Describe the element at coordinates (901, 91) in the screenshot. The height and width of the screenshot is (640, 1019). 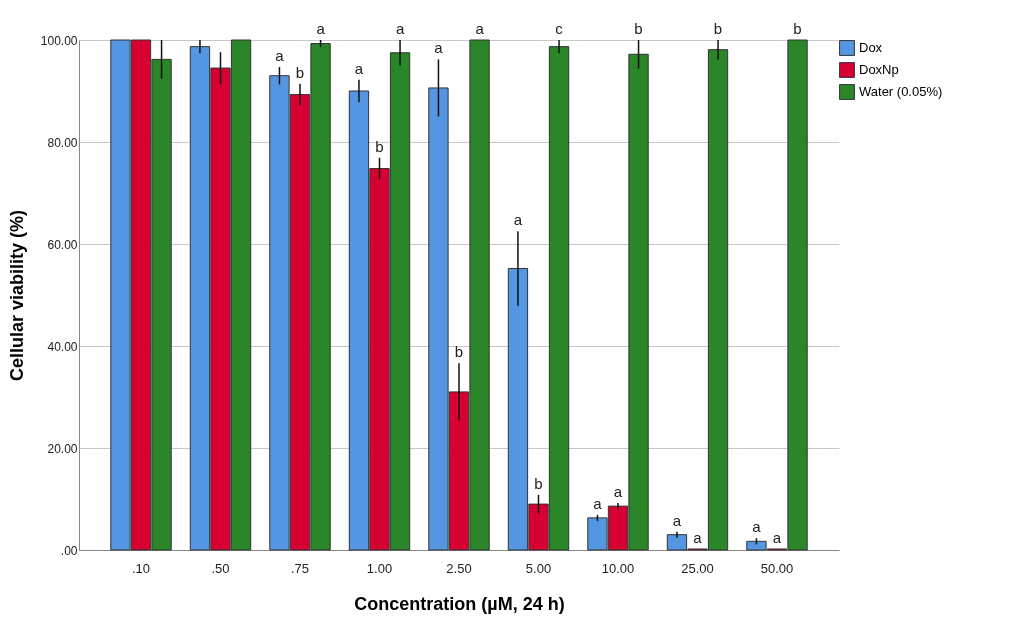
I see `legend-label: Water (0.05%)` at that location.